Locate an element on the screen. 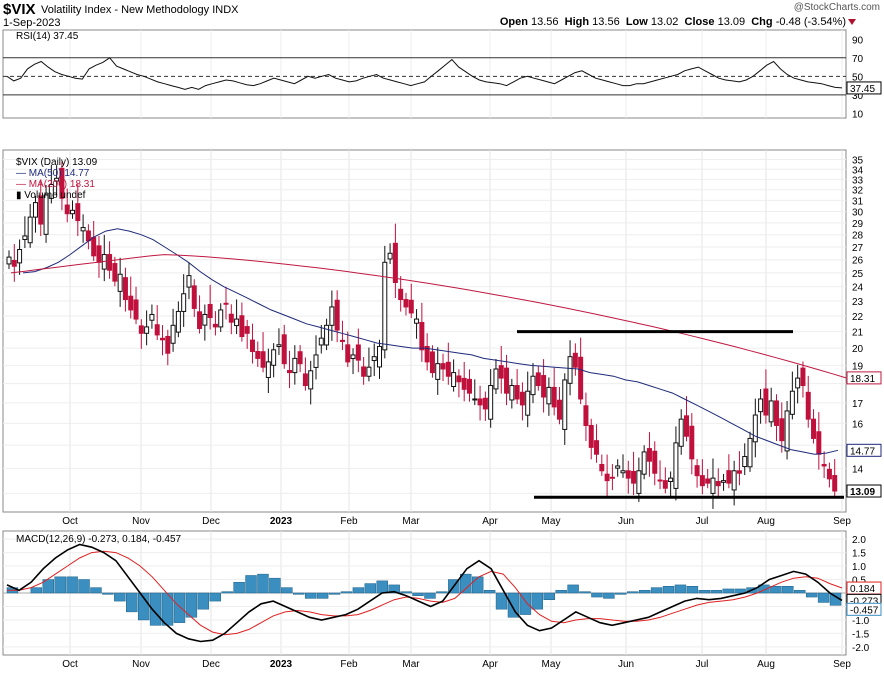 This screenshot has width=884, height=673. macd-legend: MACD(12,26,9) -0.273, 0.184, -0.457 is located at coordinates (98, 539).